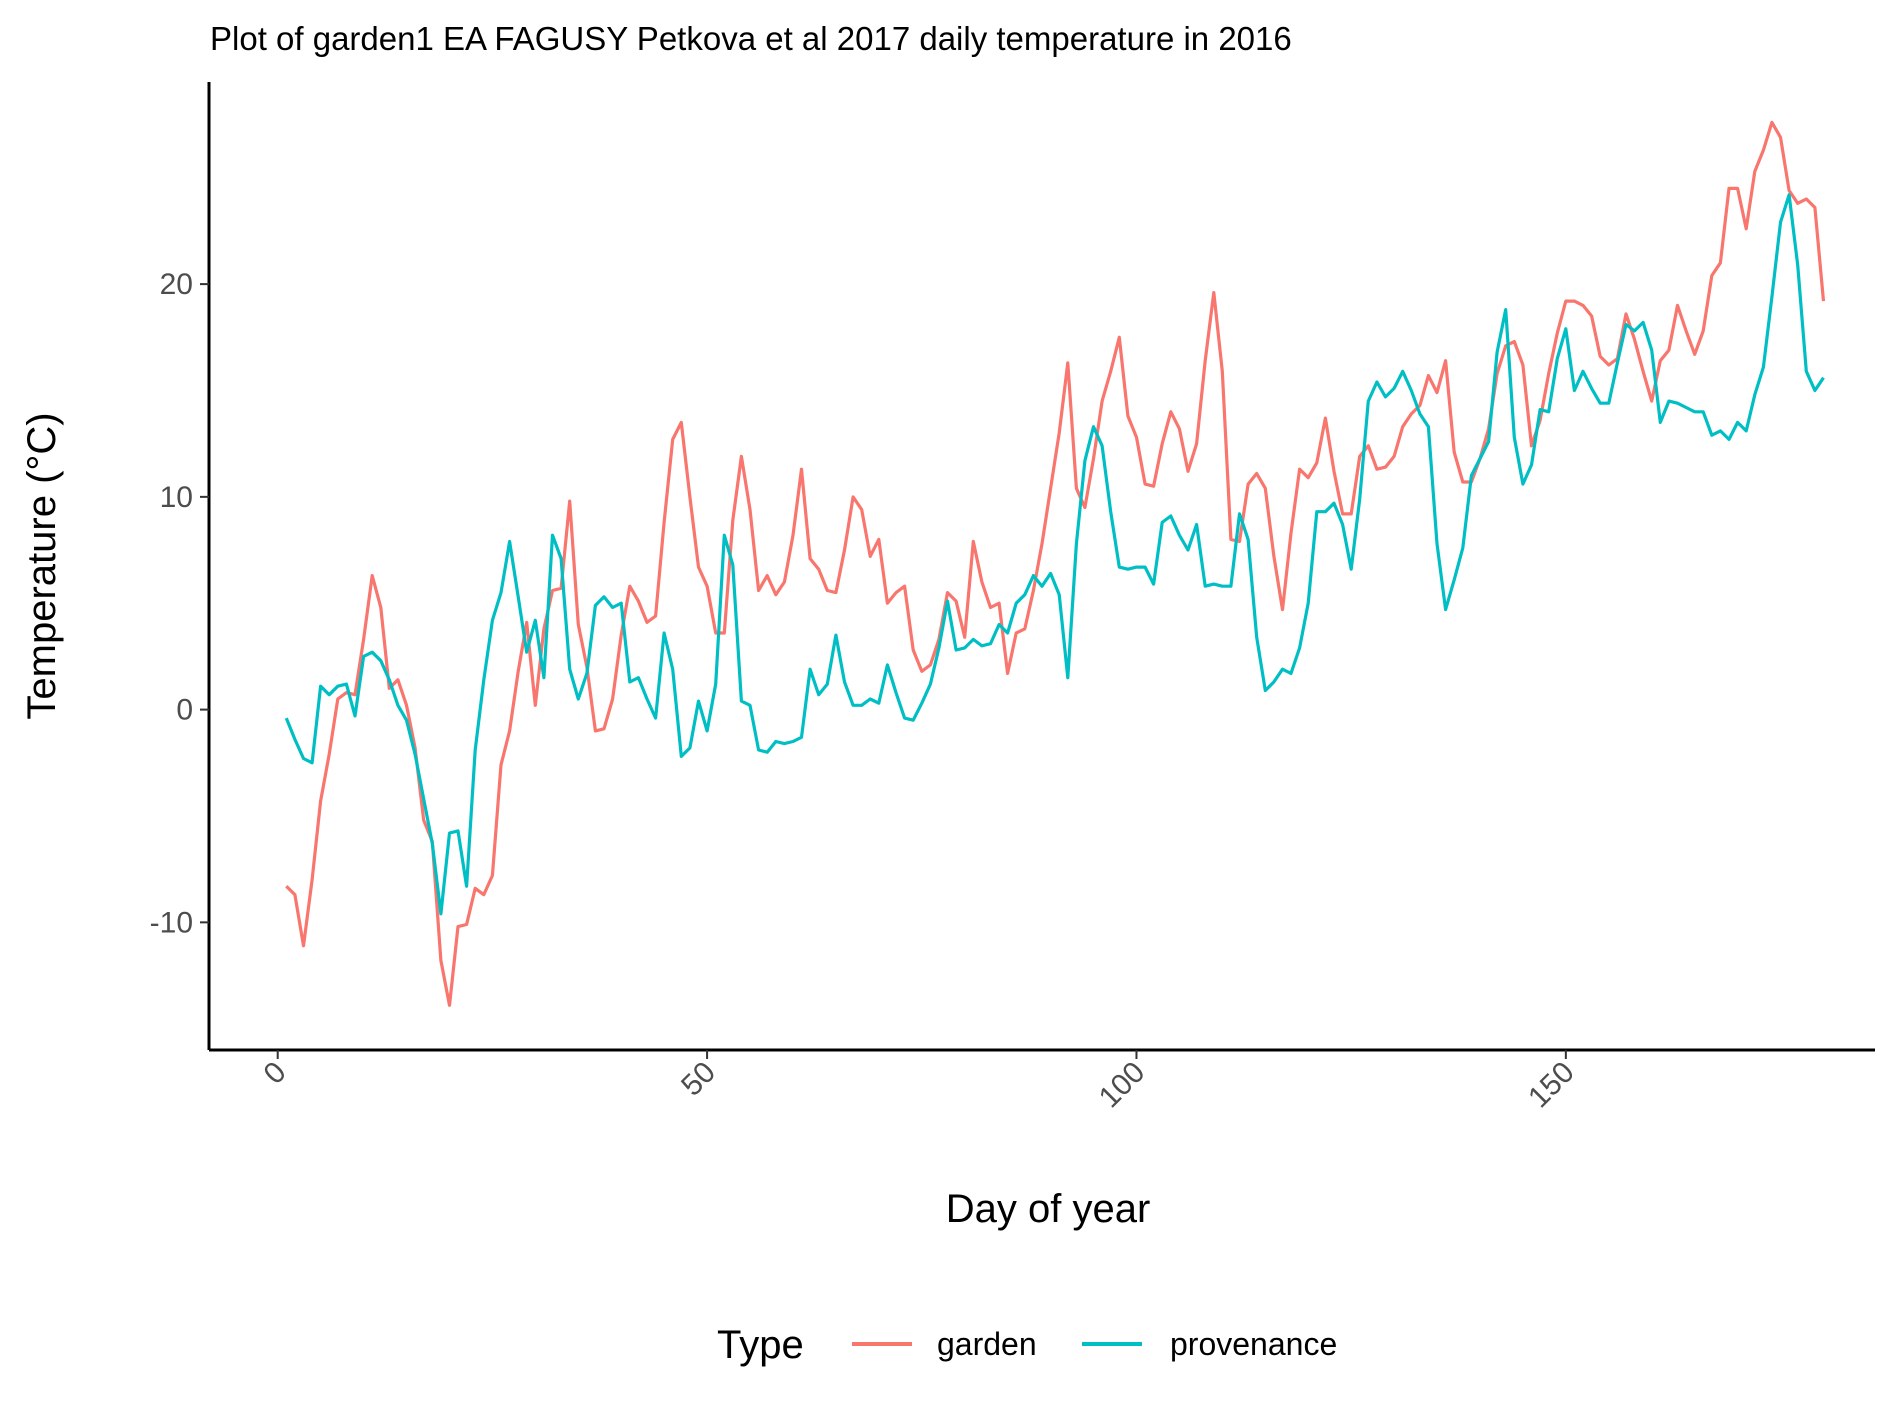 Image resolution: width=1889 pixels, height=1417 pixels. What do you see at coordinates (171, 922) in the screenshot?
I see `y-tick-label: -10` at bounding box center [171, 922].